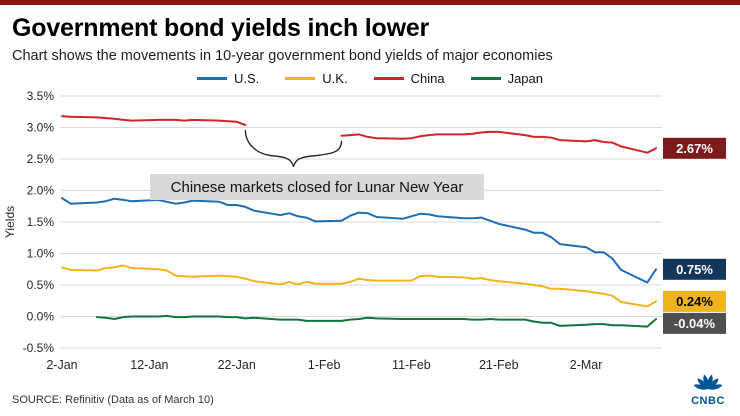 The height and width of the screenshot is (416, 740). What do you see at coordinates (499, 365) in the screenshot?
I see `x-axis-tick-label: 21-Feb` at bounding box center [499, 365].